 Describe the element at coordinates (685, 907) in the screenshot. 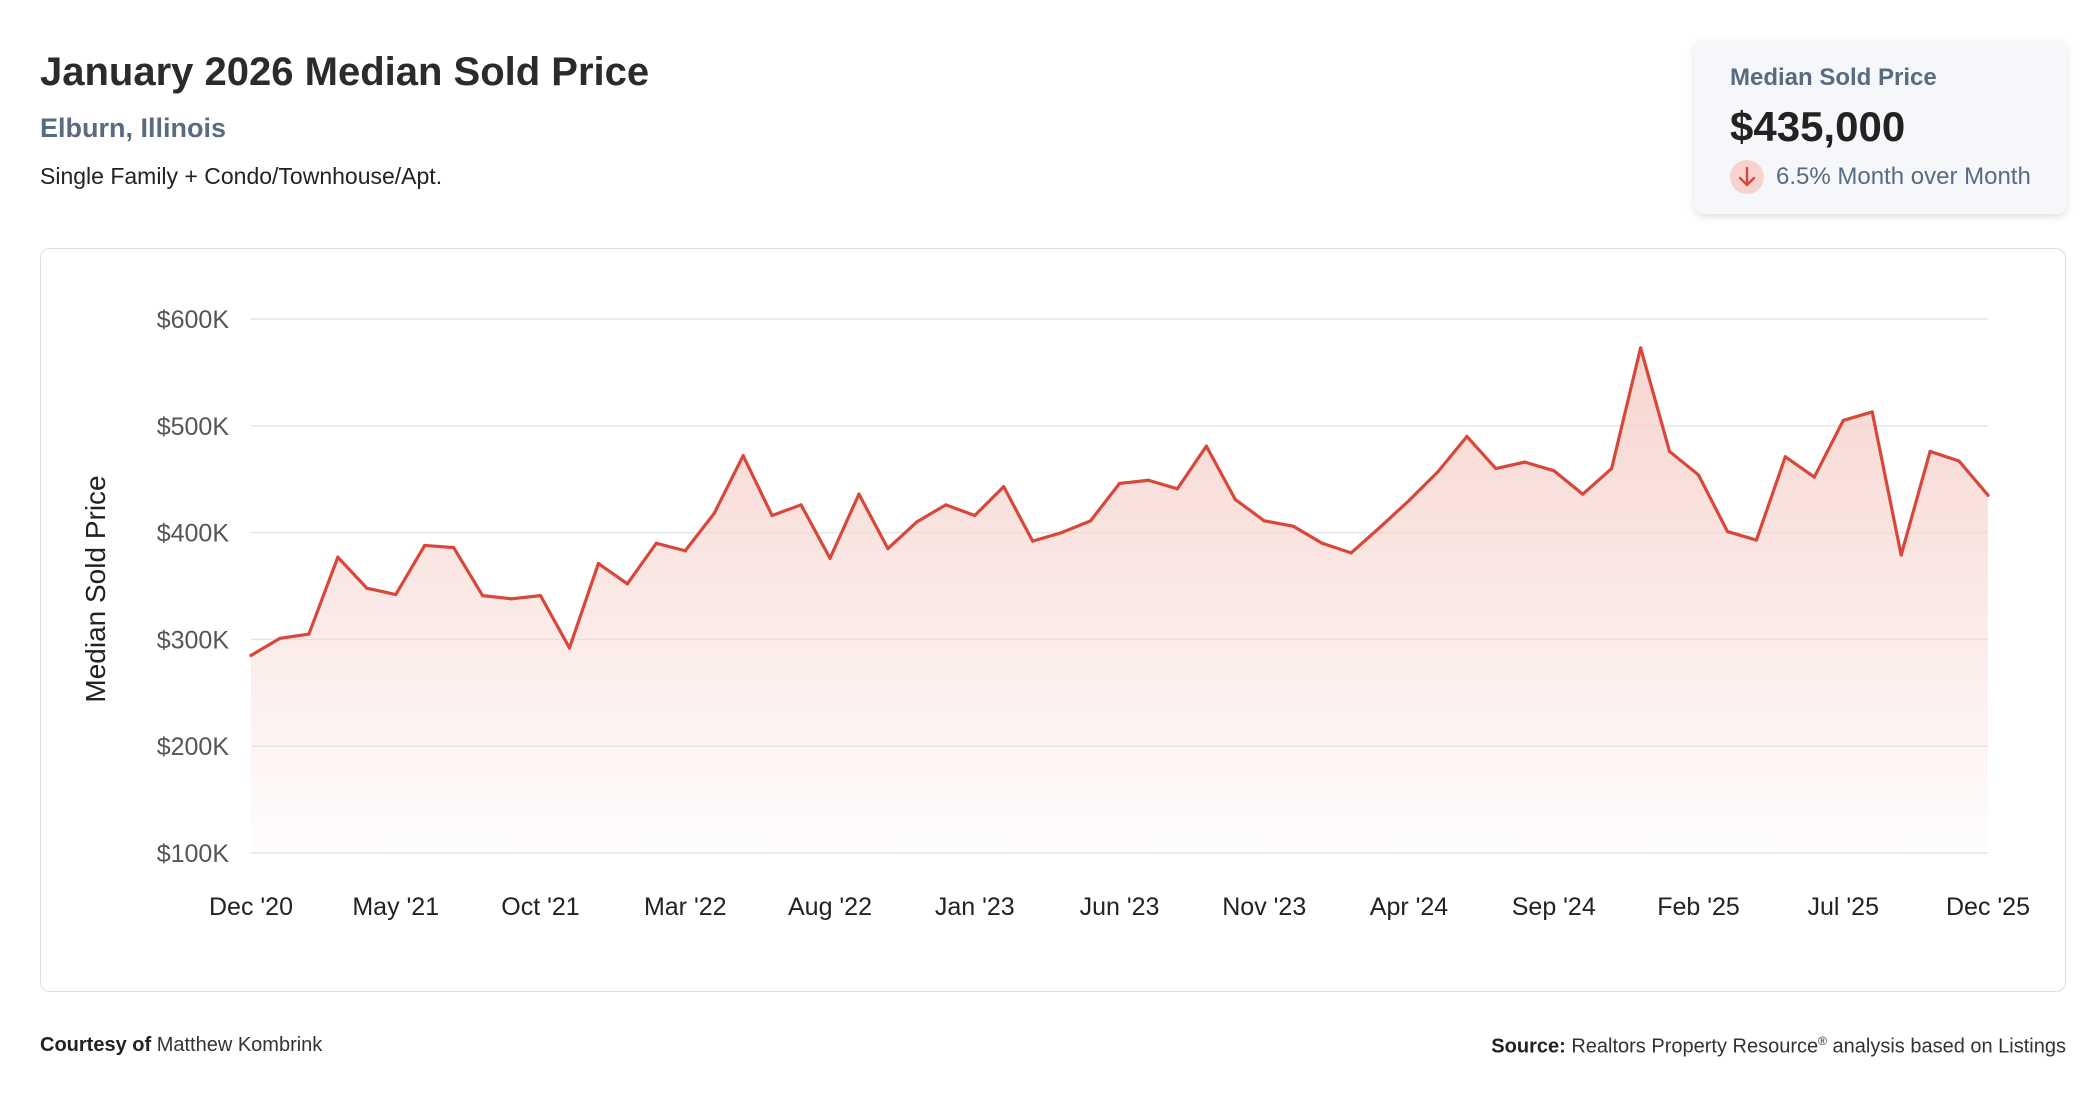

I see `x-tick-label: Mar '22` at that location.